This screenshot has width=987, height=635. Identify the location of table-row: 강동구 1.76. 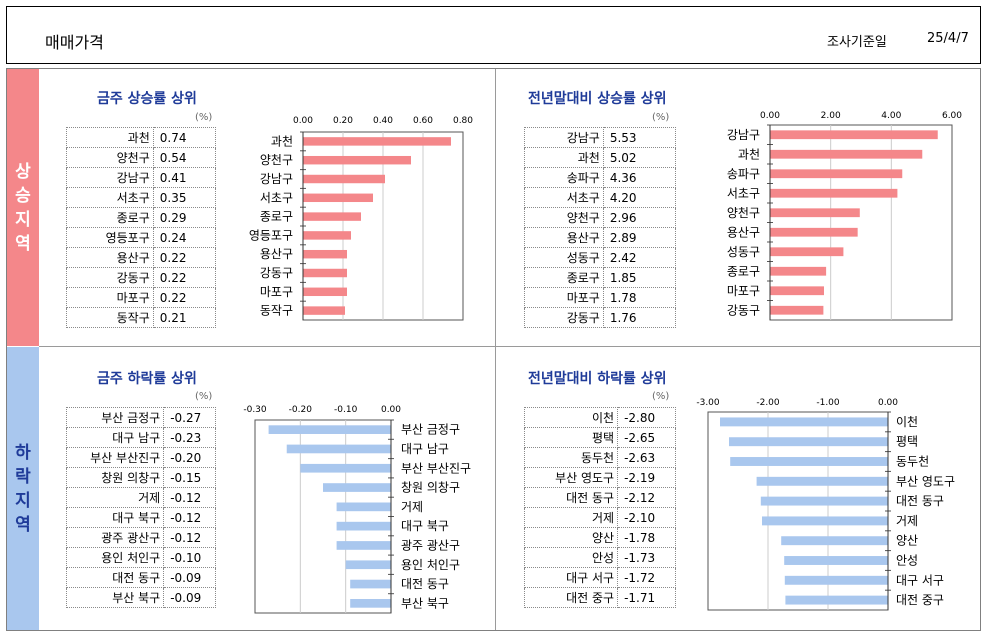
(600, 317).